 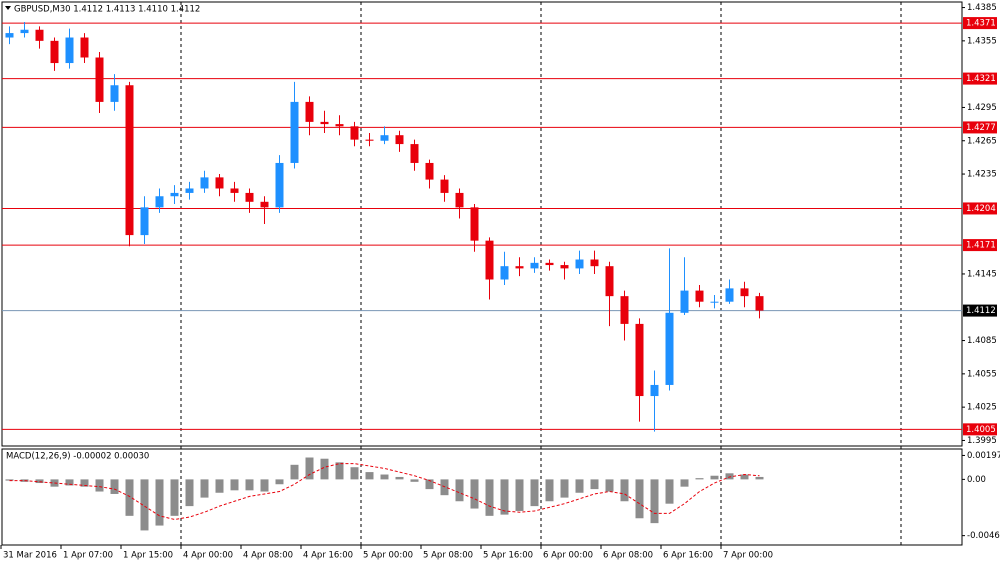 What do you see at coordinates (77, 457) in the screenshot?
I see `macd-title: MACD(12,26,9) -0.00002 0.00030` at bounding box center [77, 457].